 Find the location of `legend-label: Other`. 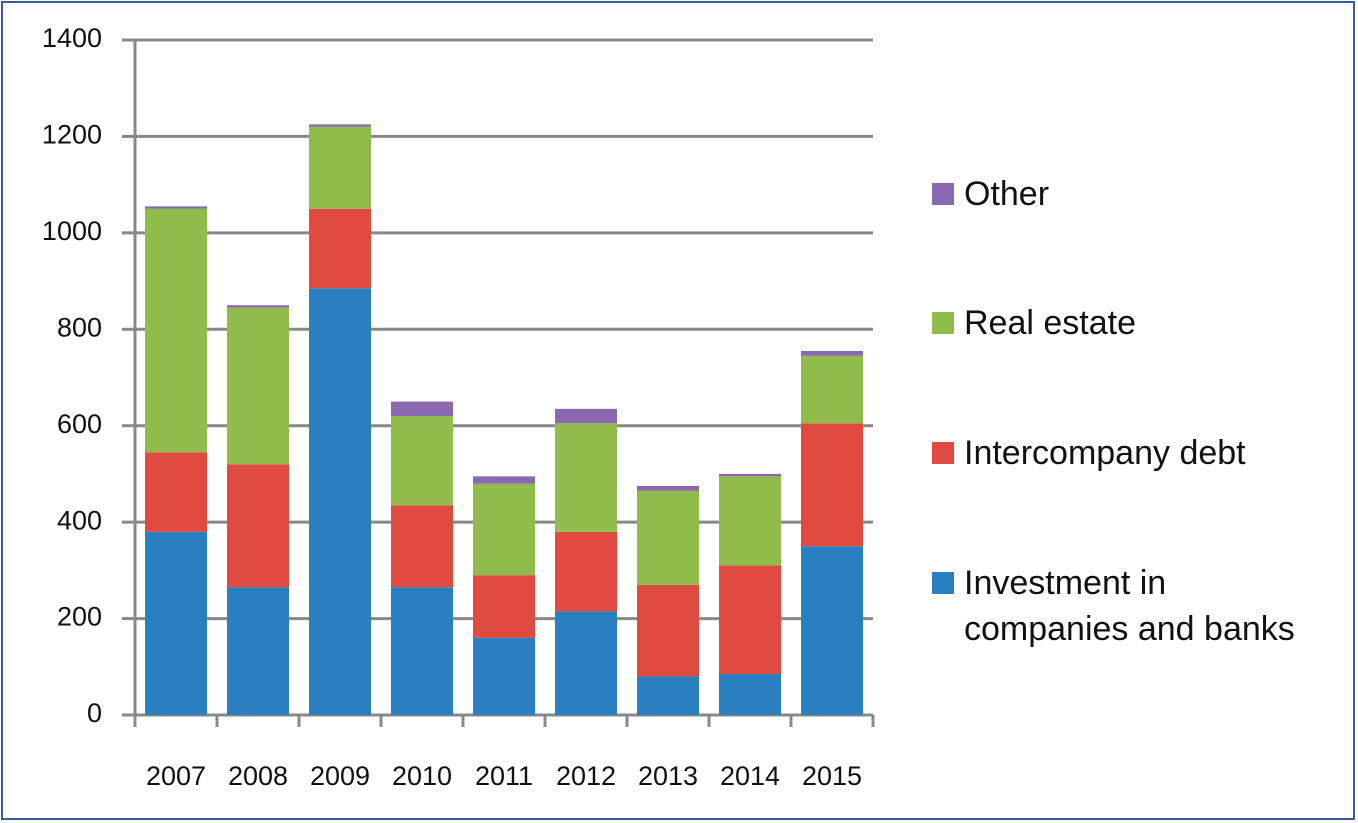

legend-label: Other is located at coordinates (1007, 194).